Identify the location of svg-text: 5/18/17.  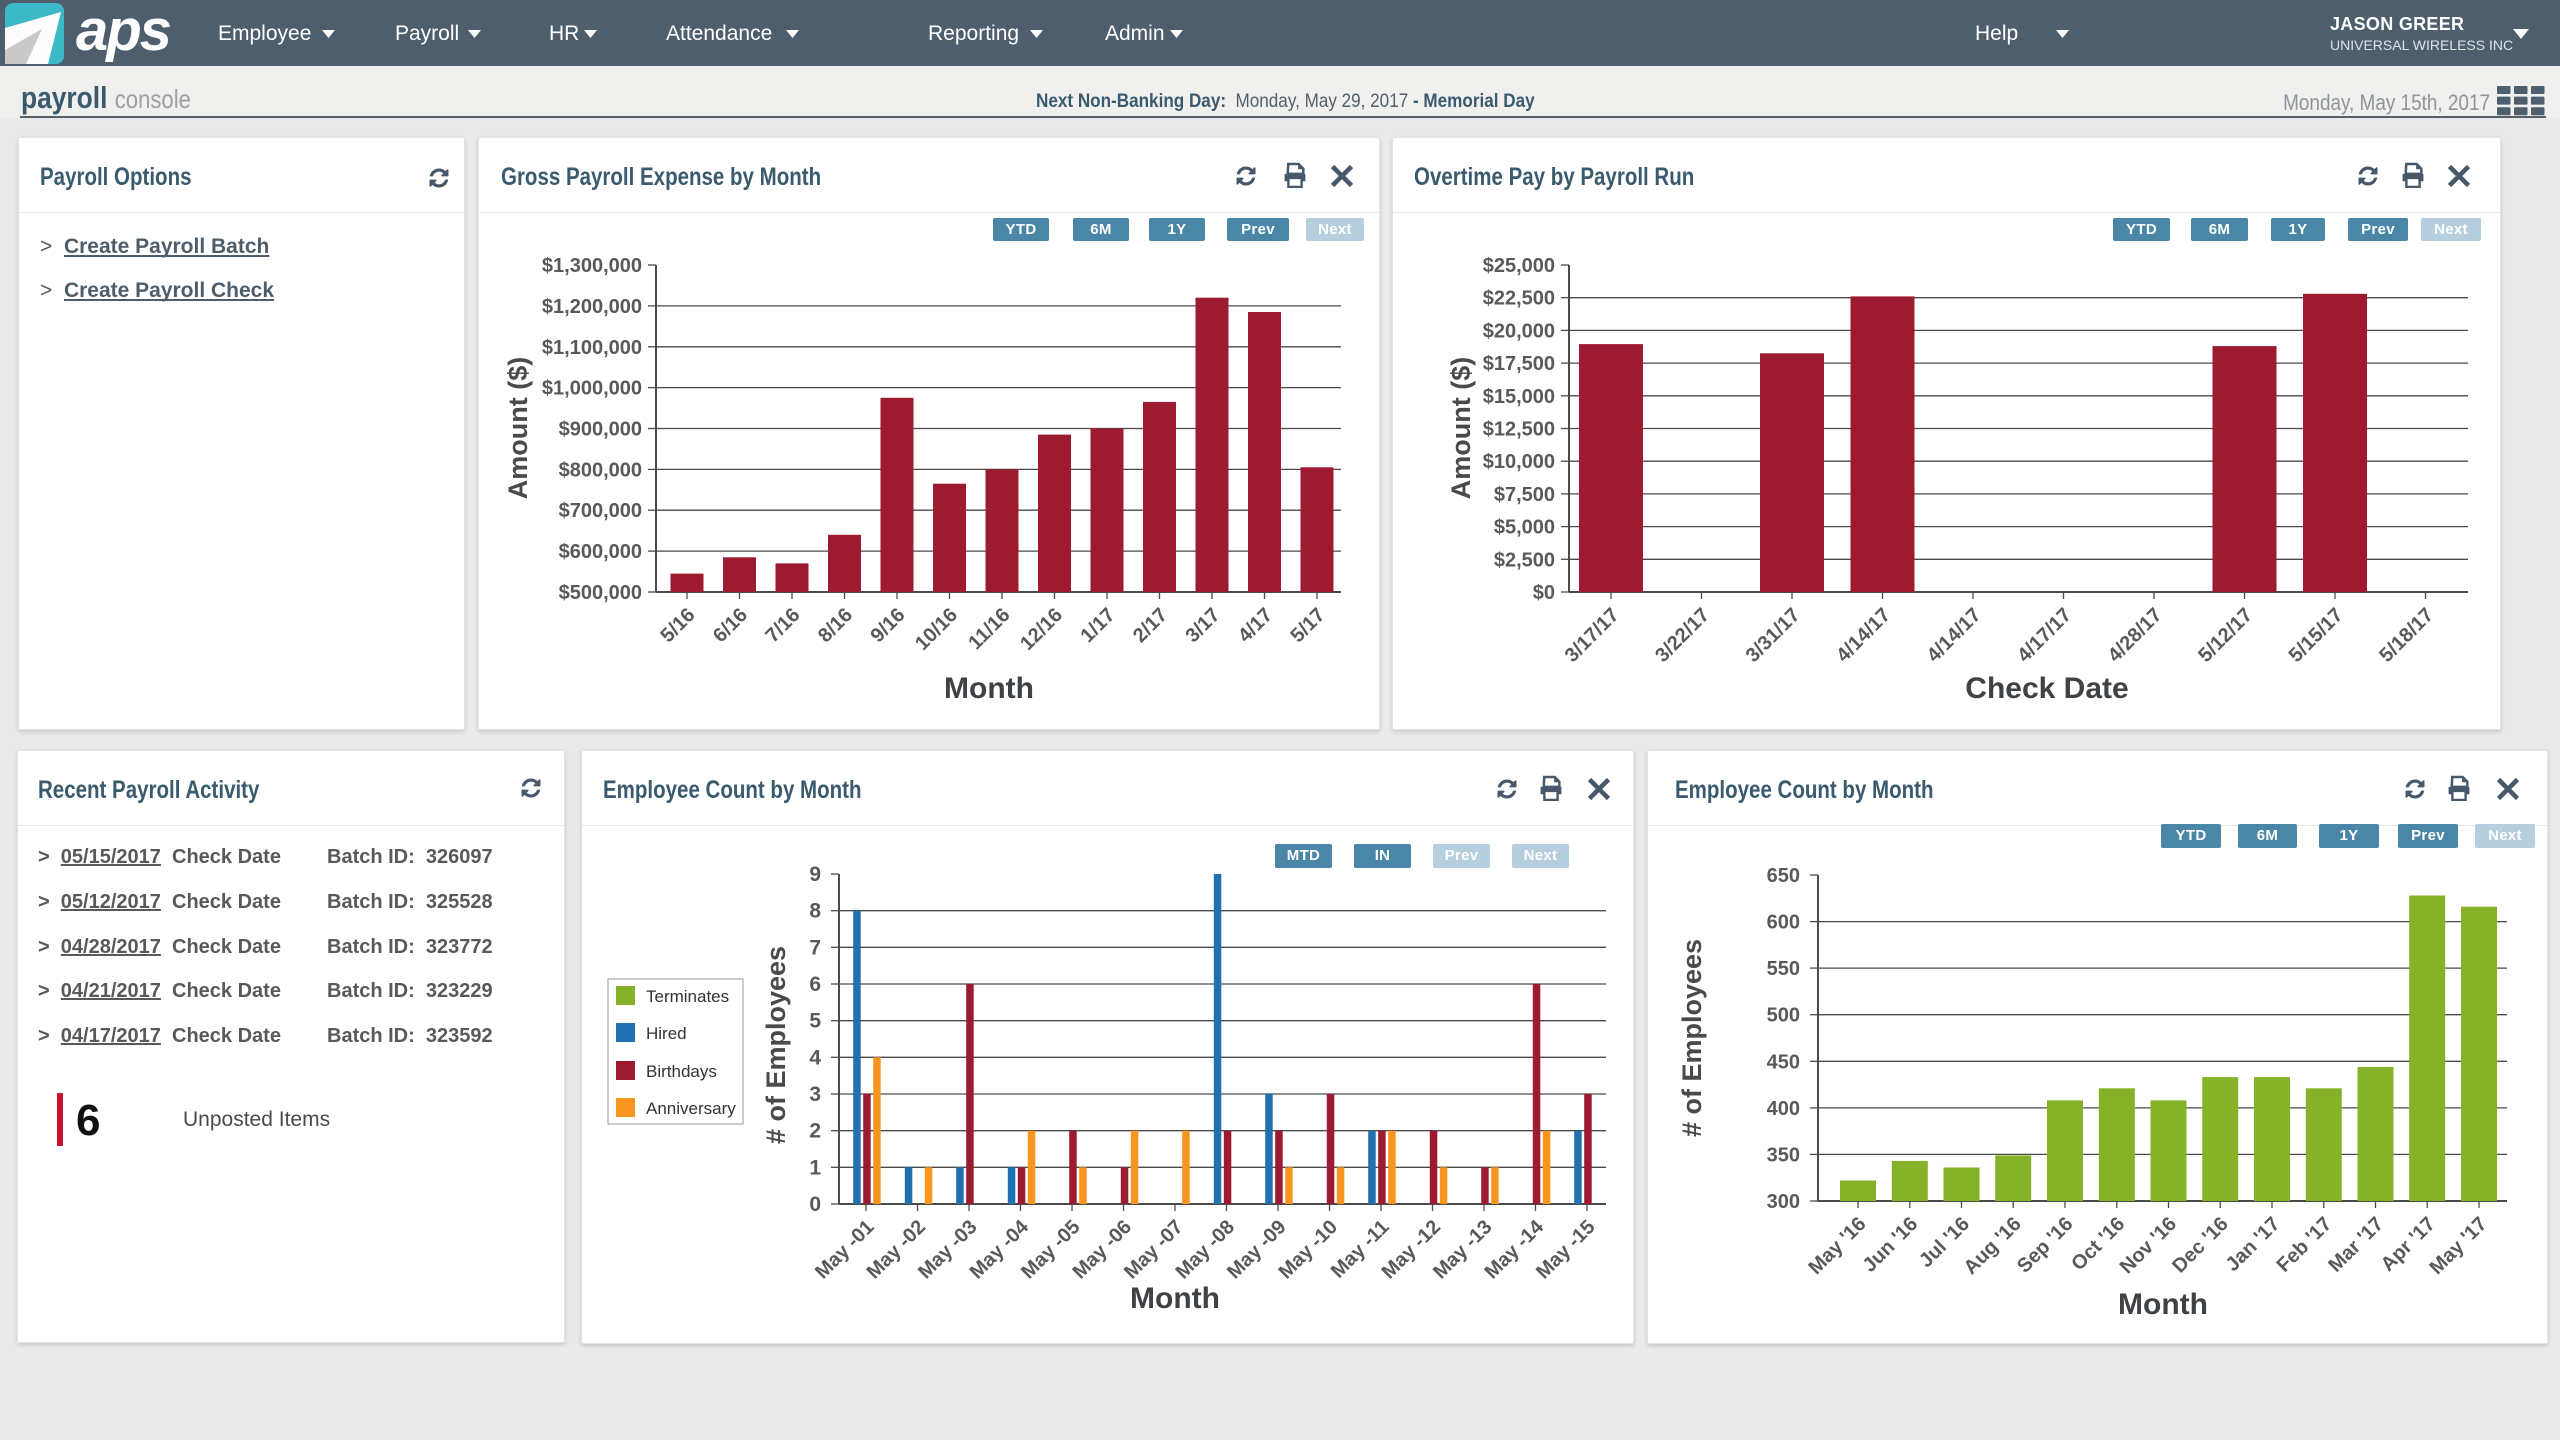
(2406, 635).